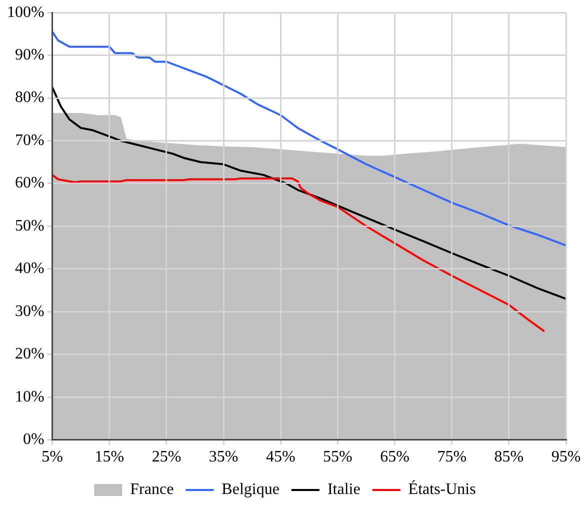 The height and width of the screenshot is (512, 588). Describe the element at coordinates (29, 140) in the screenshot. I see `y-tick-label: 70%` at that location.